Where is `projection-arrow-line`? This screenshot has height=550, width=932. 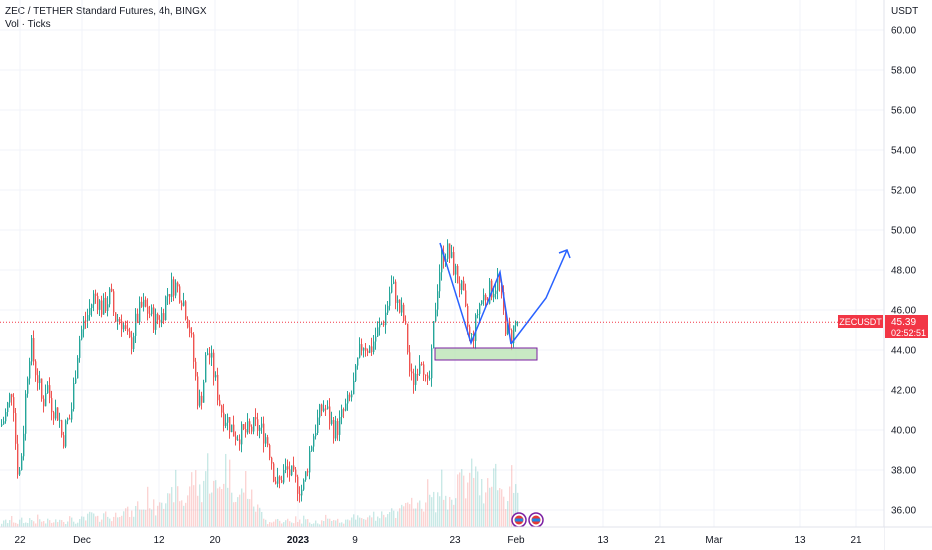
projection-arrow-line is located at coordinates (539, 297).